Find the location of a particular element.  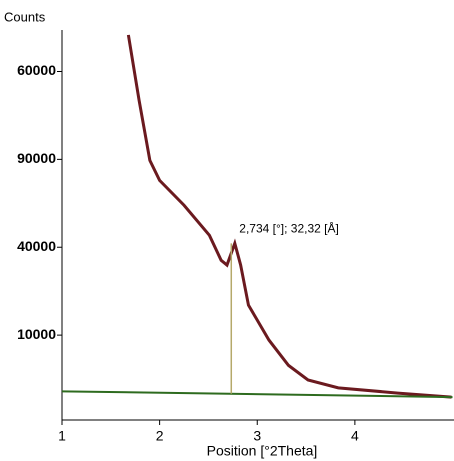

y-tick-label: 10000 is located at coordinates (36, 334).